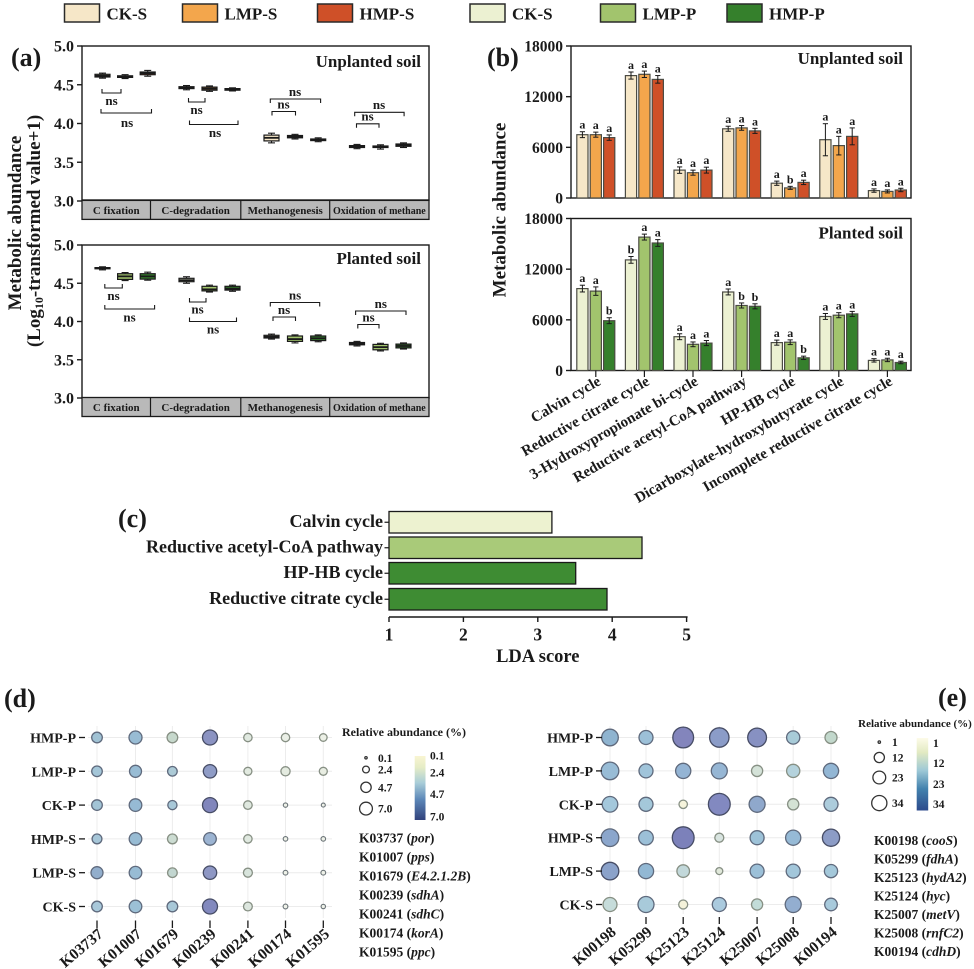  I want to click on svg-text: (a), so click(26, 57).